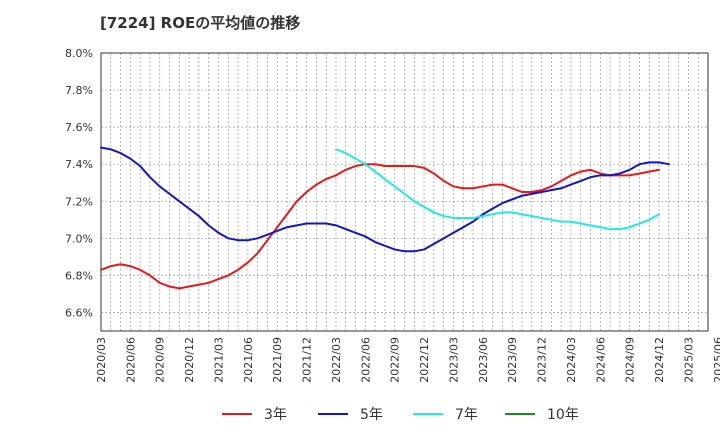 The image size is (720, 440). I want to click on y-tick-label: 7.2%, so click(79, 201).